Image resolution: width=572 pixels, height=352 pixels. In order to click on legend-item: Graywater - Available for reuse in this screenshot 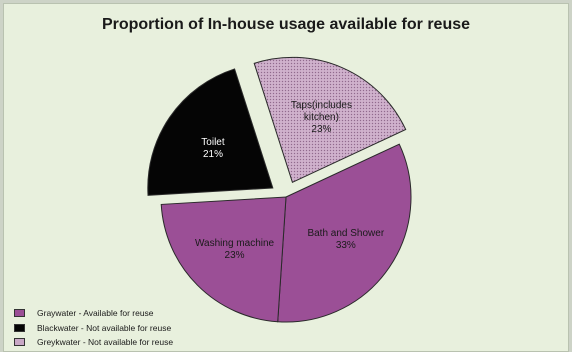, I will do `click(93, 313)`.